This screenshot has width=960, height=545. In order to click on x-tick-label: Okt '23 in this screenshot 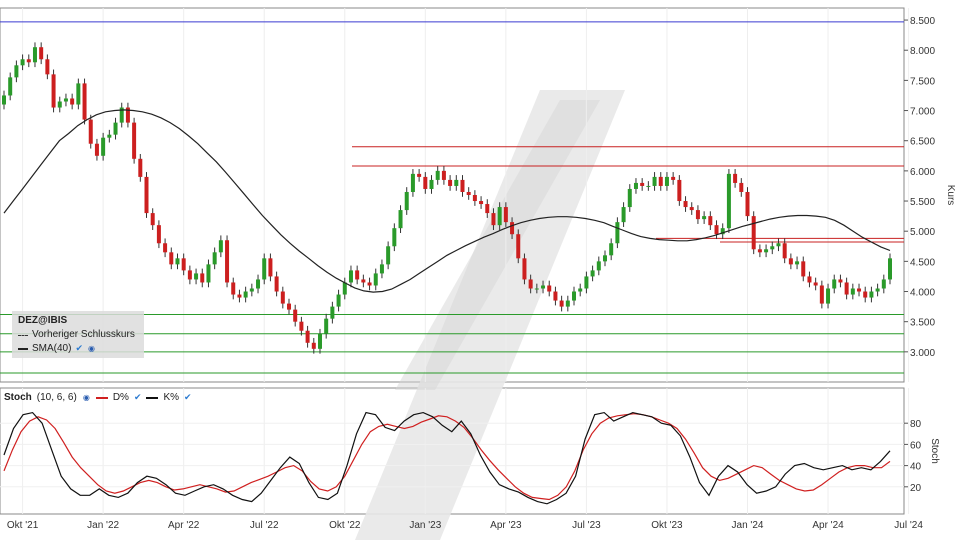, I will do `click(667, 525)`.